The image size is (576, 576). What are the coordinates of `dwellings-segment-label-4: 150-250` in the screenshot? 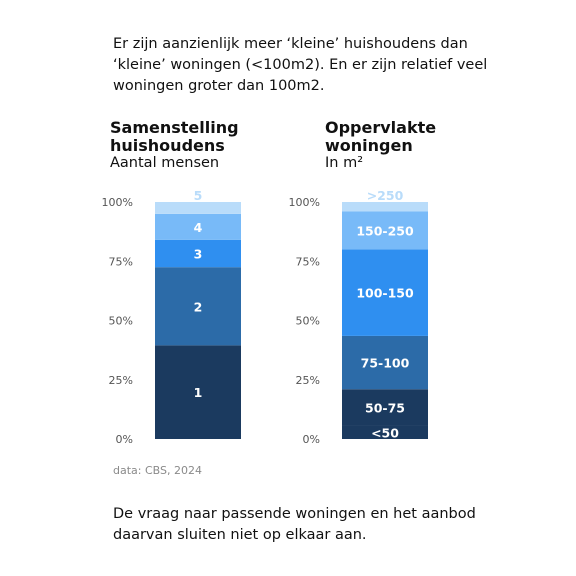 It's located at (385, 230).